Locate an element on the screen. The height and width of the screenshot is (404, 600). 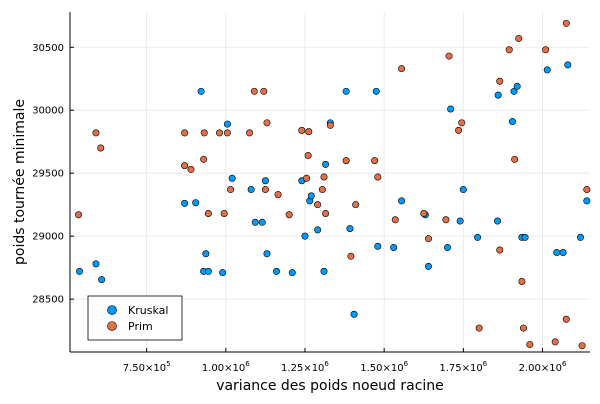
x-tick-label: 1.75×10⁶ is located at coordinates (463, 367).